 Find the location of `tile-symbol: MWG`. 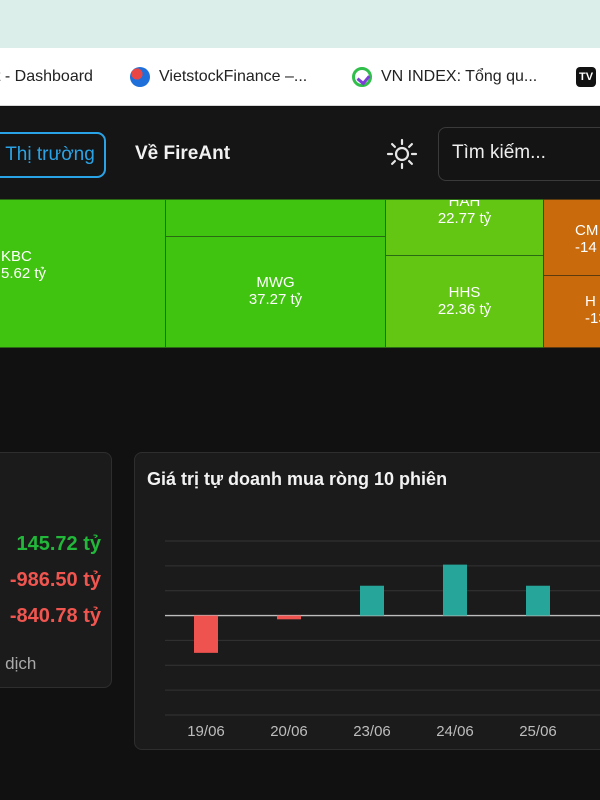

tile-symbol: MWG is located at coordinates (275, 282).